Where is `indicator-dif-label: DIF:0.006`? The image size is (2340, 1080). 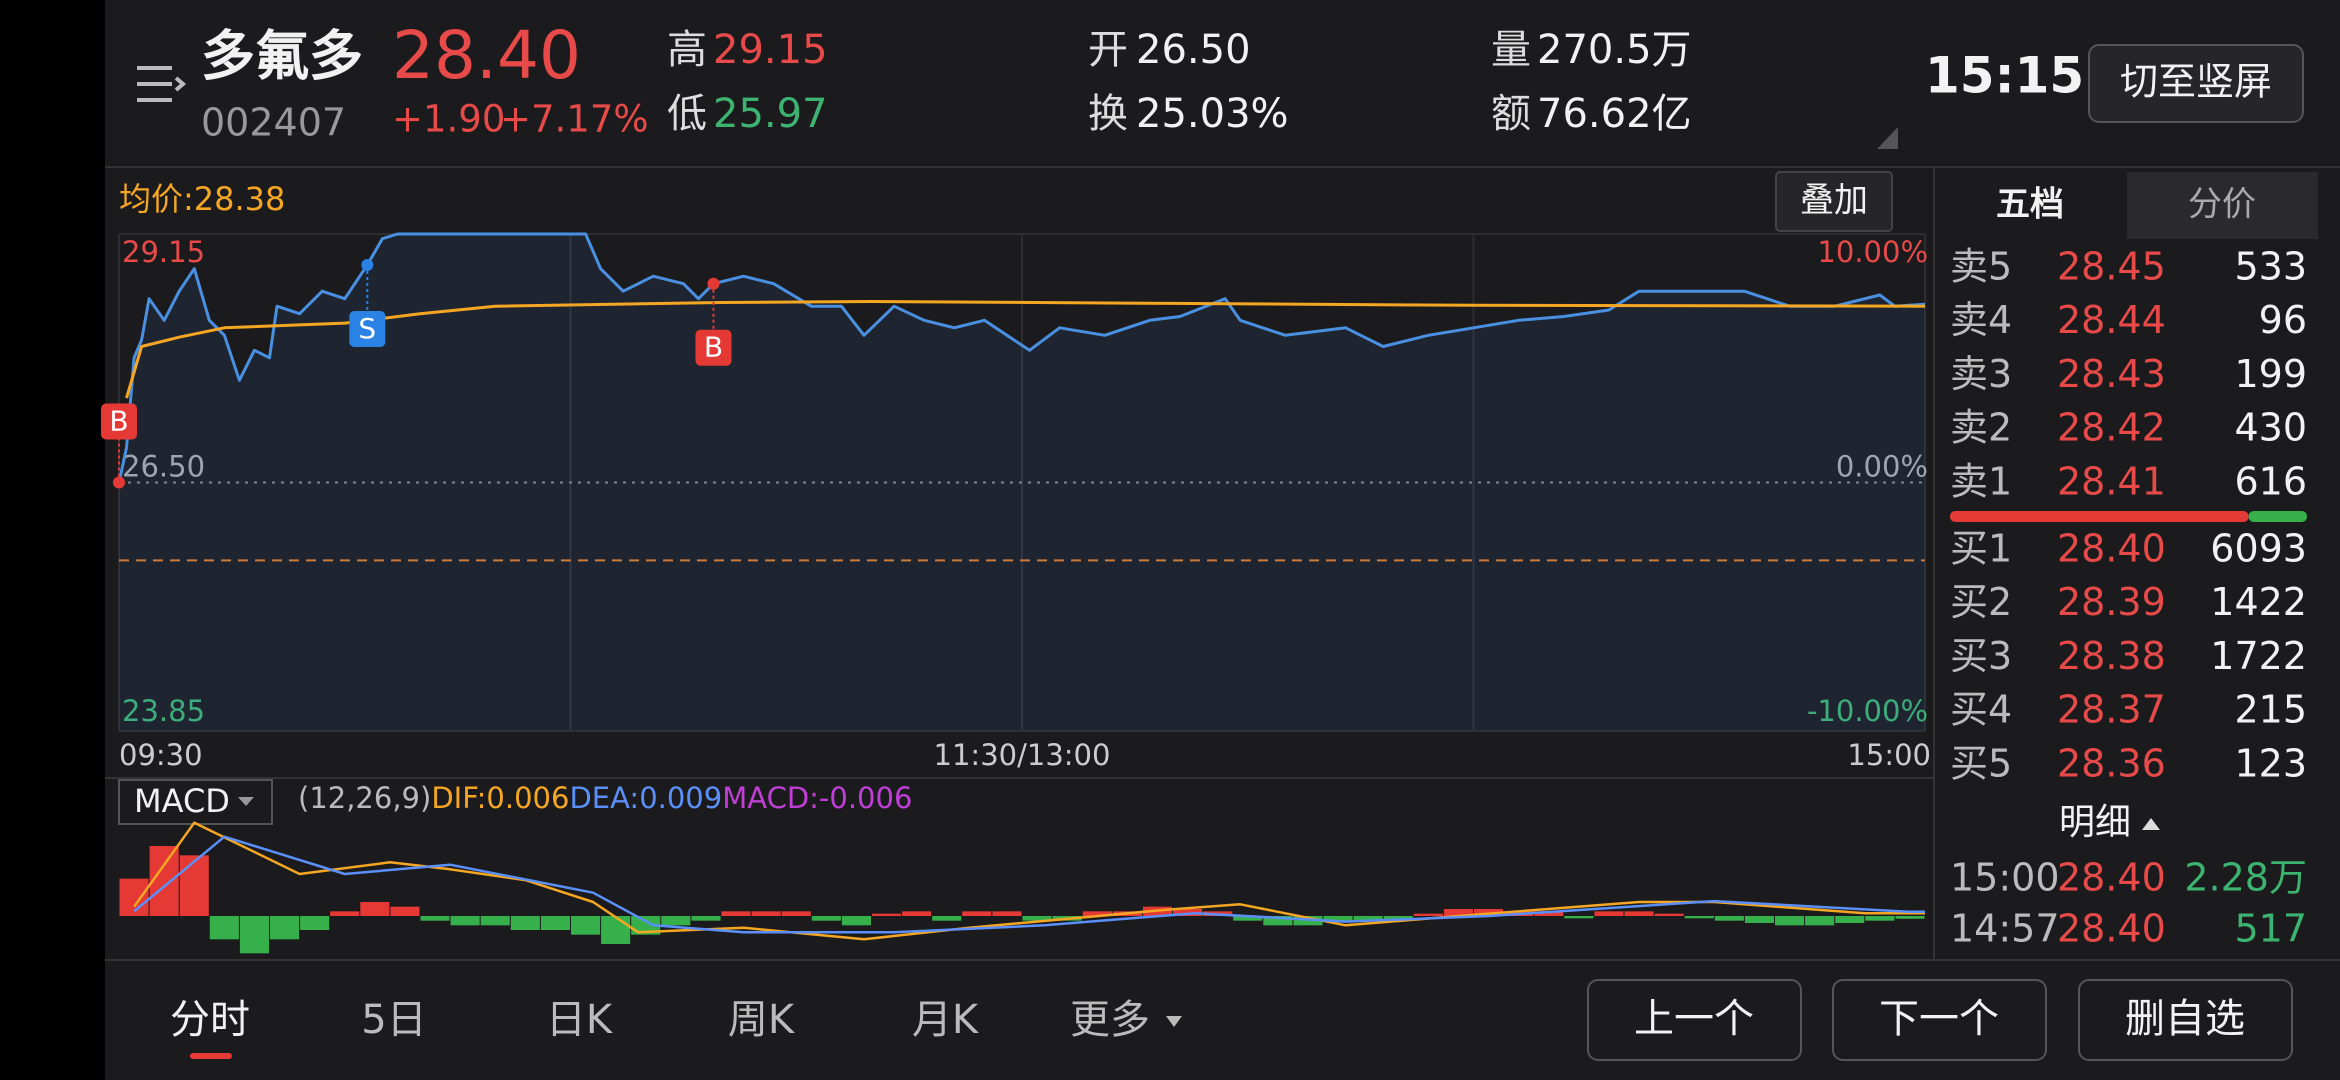 indicator-dif-label: DIF:0.006 is located at coordinates (500, 798).